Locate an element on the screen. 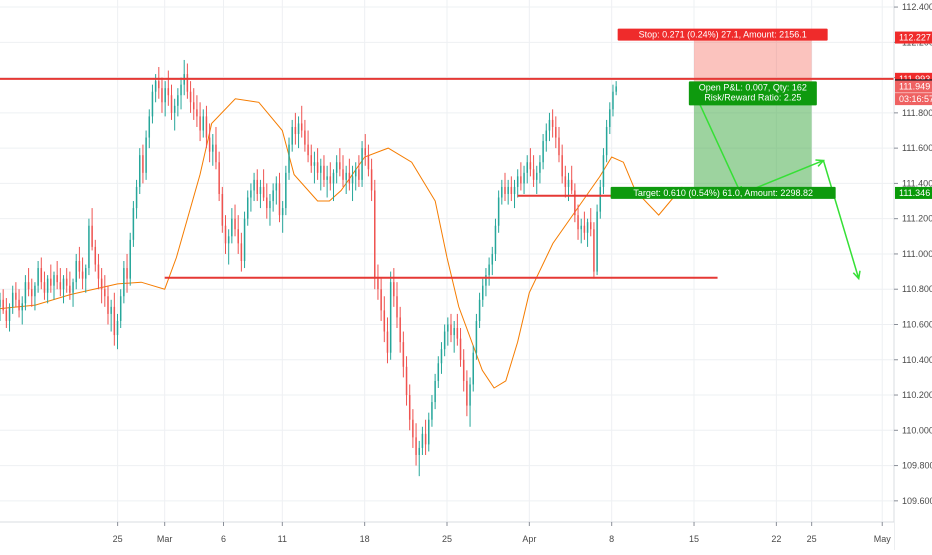 The image size is (932, 555). time-tick-label: 11 is located at coordinates (282, 539).